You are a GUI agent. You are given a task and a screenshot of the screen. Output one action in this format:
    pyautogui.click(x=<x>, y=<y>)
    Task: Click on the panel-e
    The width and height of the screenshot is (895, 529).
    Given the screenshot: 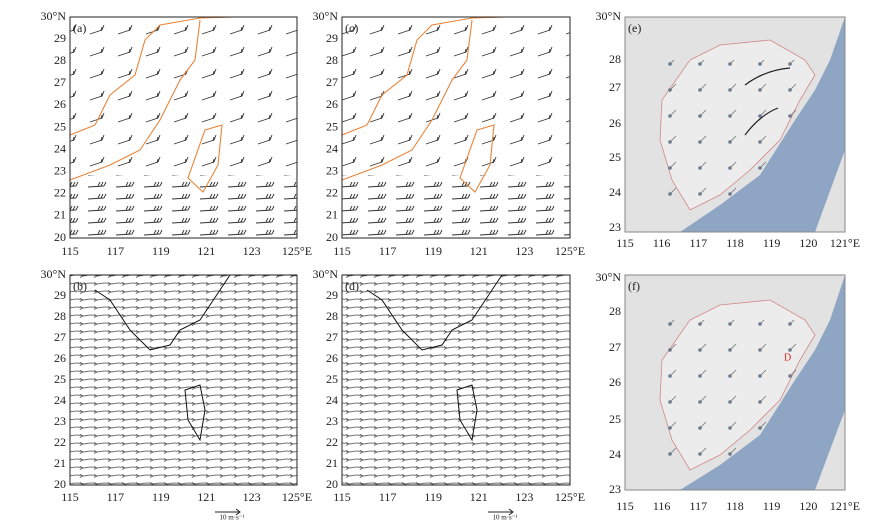 What is the action you would take?
    pyautogui.click(x=735, y=124)
    